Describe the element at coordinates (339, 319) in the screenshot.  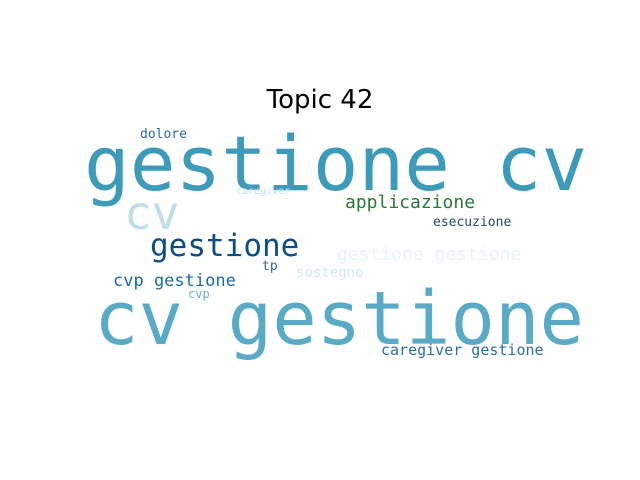
I see `word-cv-gestione: cv gestione` at that location.